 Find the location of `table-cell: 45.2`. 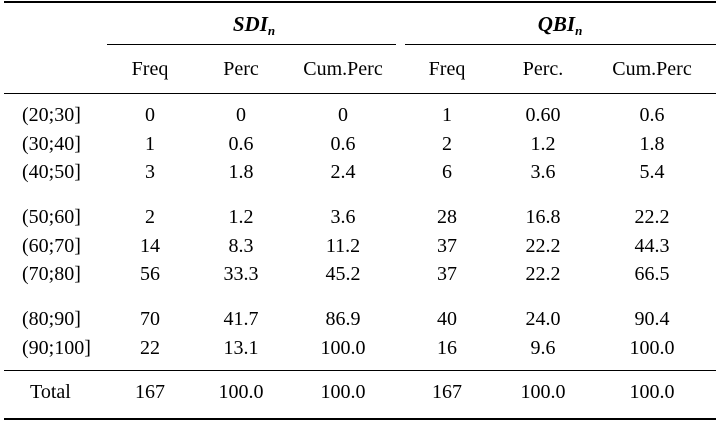

table-cell: 45.2 is located at coordinates (343, 274).